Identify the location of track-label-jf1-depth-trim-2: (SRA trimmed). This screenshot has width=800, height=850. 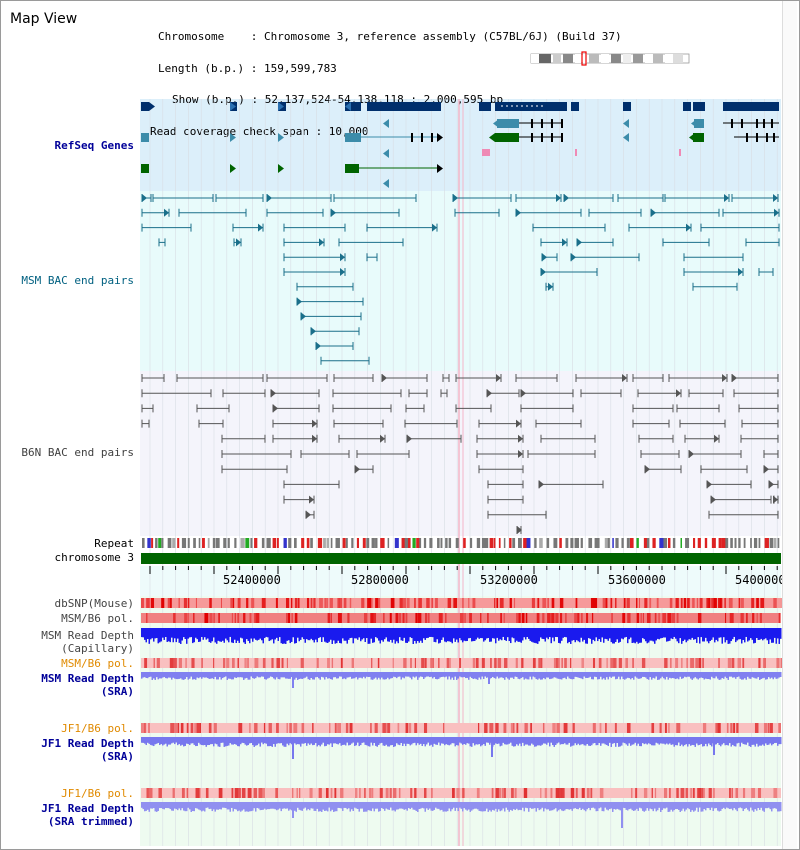
(90, 821).